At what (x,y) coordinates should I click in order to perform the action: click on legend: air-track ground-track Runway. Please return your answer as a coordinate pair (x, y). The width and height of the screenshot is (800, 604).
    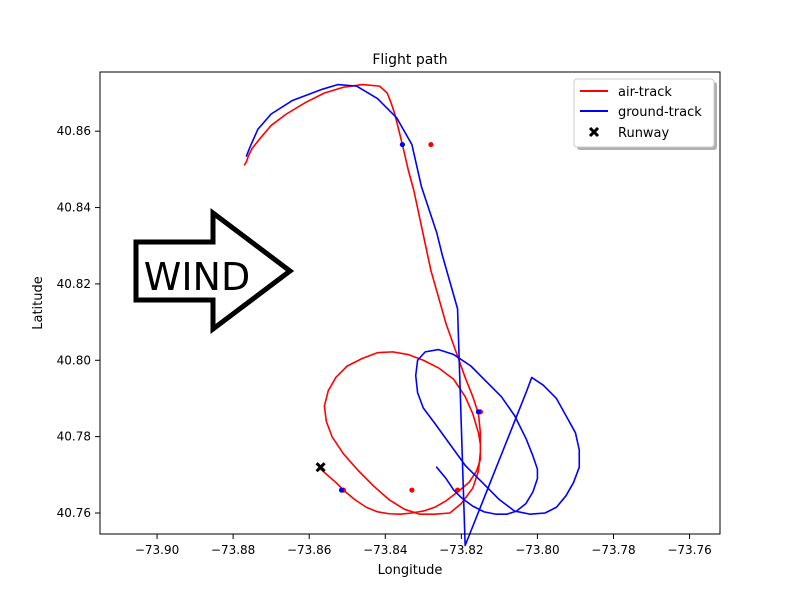
    Looking at the image, I should click on (645, 114).